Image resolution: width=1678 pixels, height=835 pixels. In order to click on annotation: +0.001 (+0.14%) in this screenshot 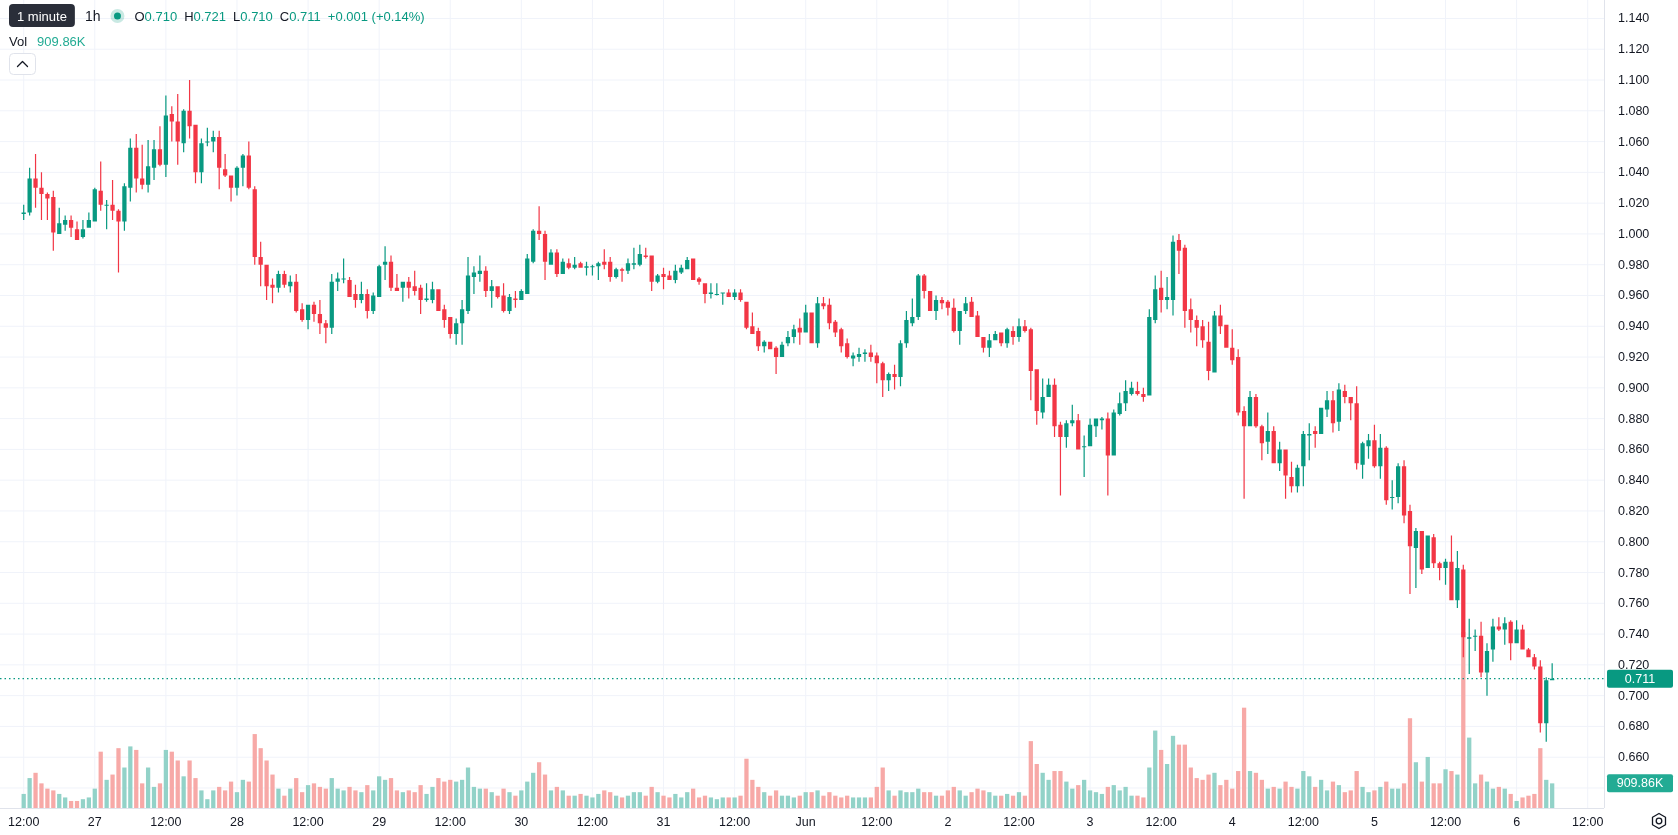, I will do `click(376, 16)`.